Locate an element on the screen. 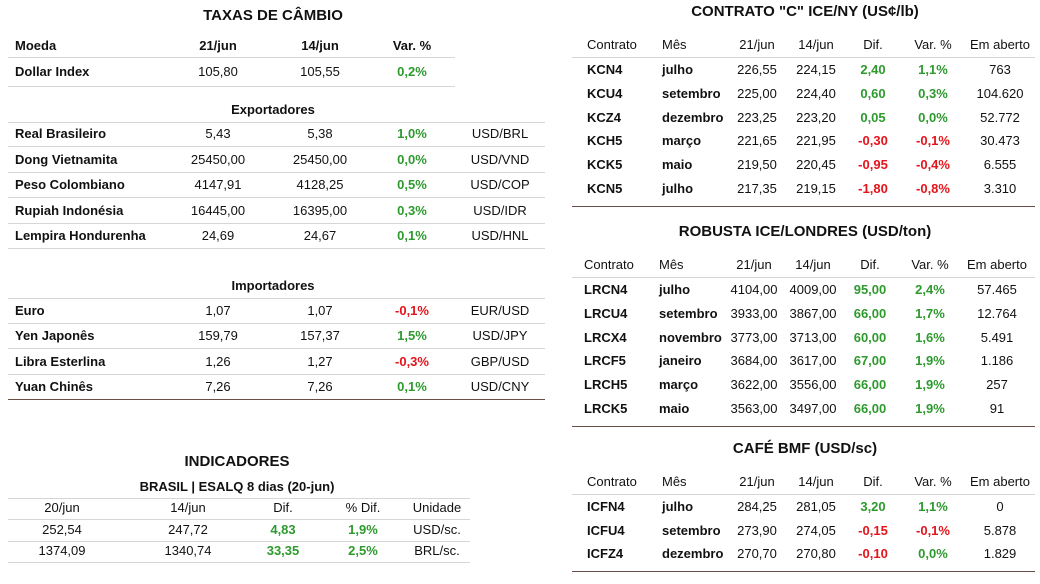  column-header: 21/jun is located at coordinates (757, 44).